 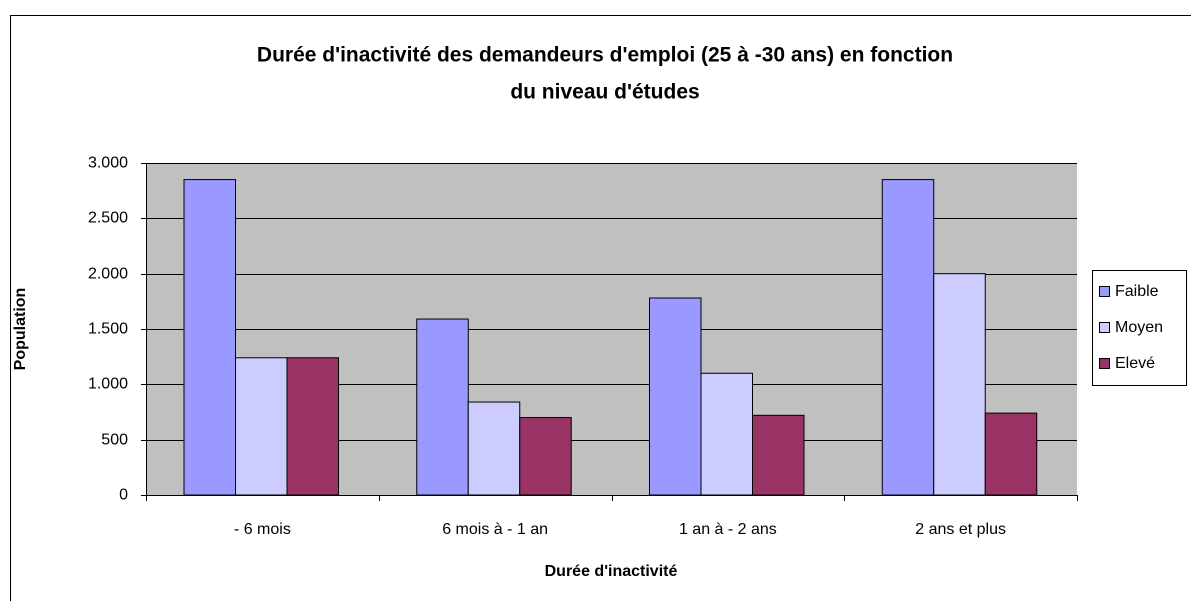 I want to click on y-tick-label: 500, so click(x=114, y=440).